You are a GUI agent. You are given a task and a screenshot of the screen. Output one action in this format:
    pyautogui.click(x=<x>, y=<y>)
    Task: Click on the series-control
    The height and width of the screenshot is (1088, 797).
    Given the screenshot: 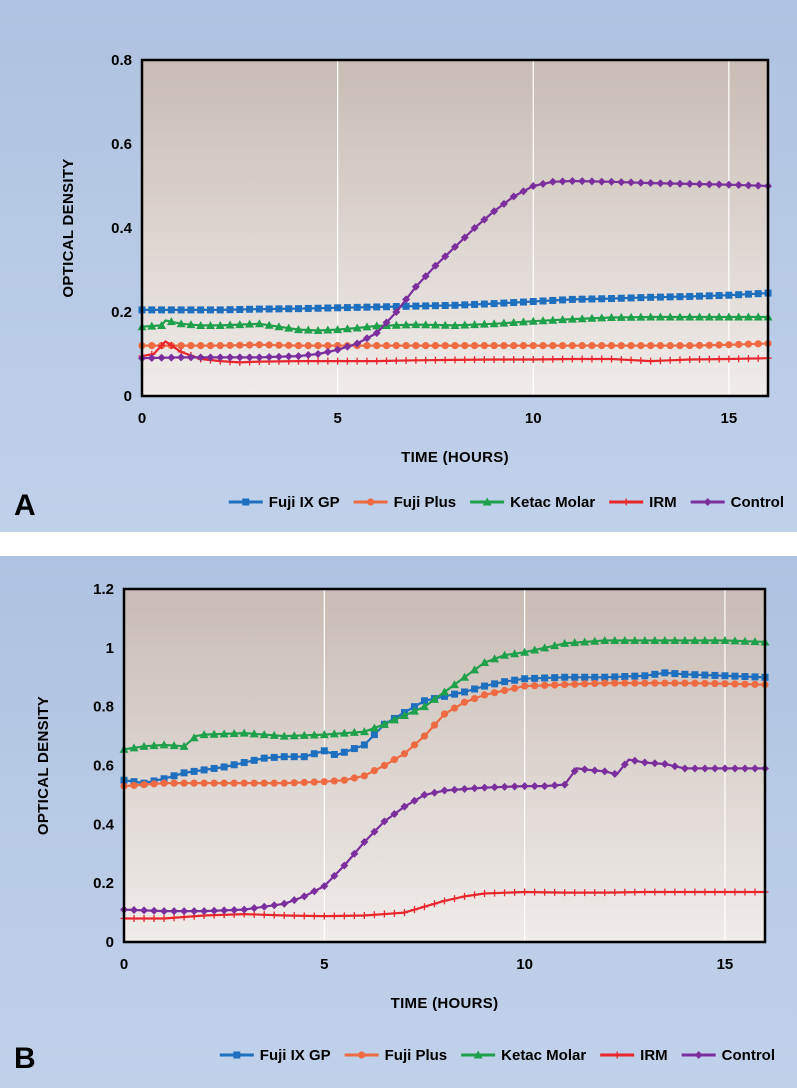 What is the action you would take?
    pyautogui.click(x=444, y=836)
    